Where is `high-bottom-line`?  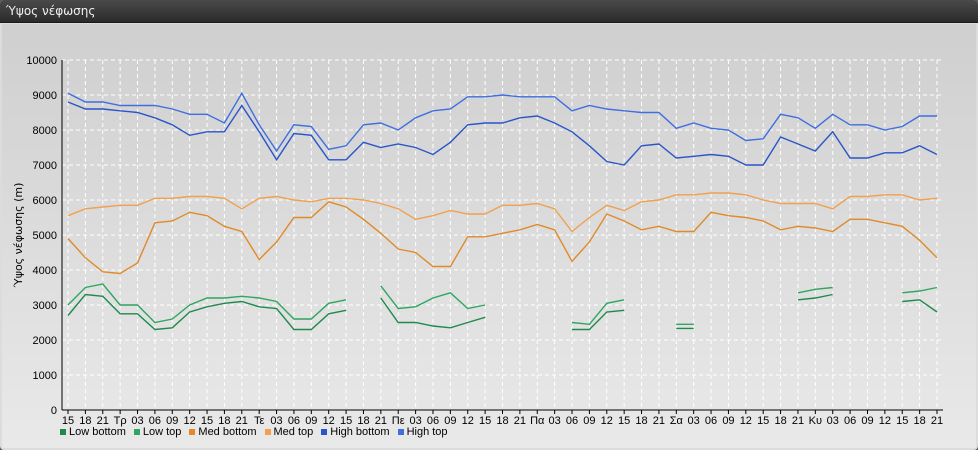 high-bottom-line is located at coordinates (502, 133).